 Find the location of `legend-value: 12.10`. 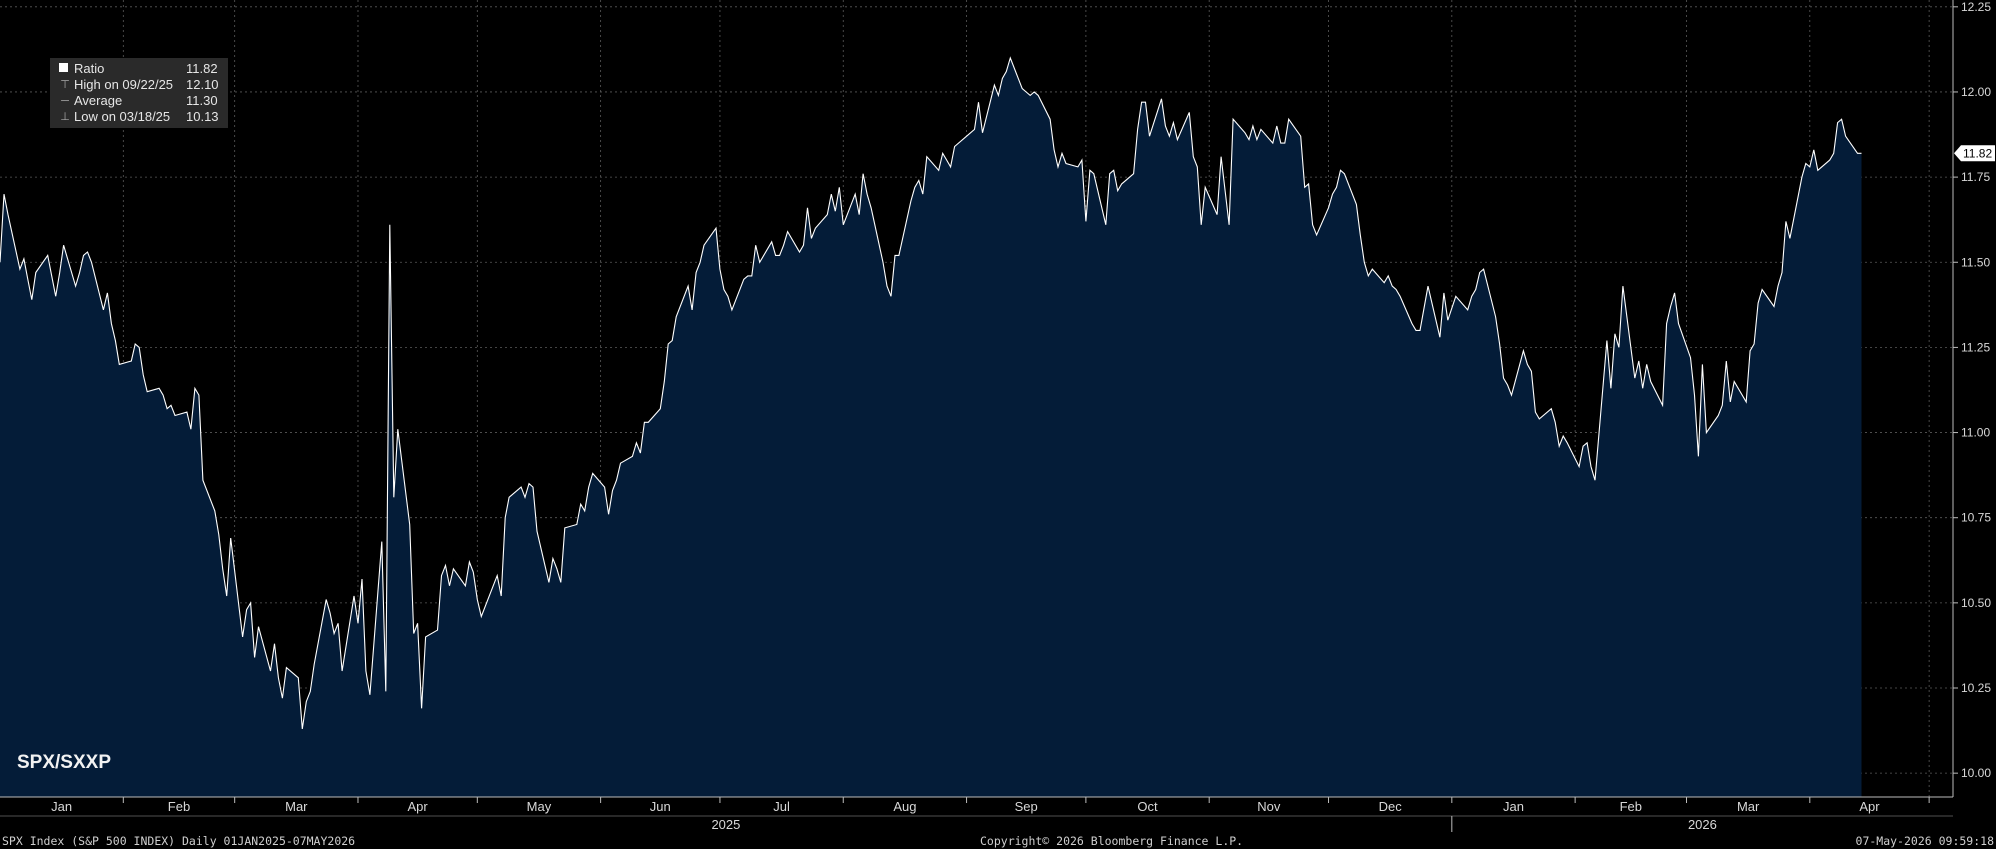

legend-value: 12.10 is located at coordinates (202, 84).